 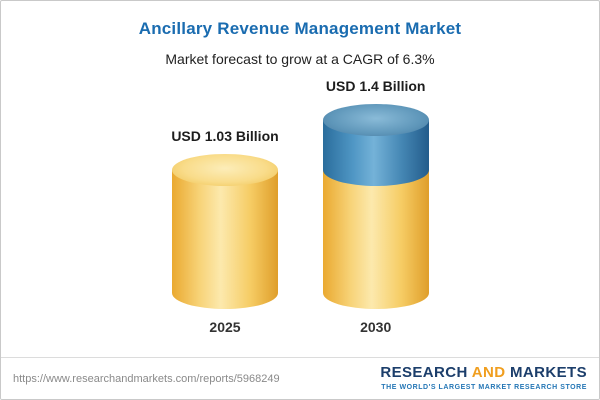 I want to click on value-label-2025: USD 1.03 Billion, so click(x=225, y=136).